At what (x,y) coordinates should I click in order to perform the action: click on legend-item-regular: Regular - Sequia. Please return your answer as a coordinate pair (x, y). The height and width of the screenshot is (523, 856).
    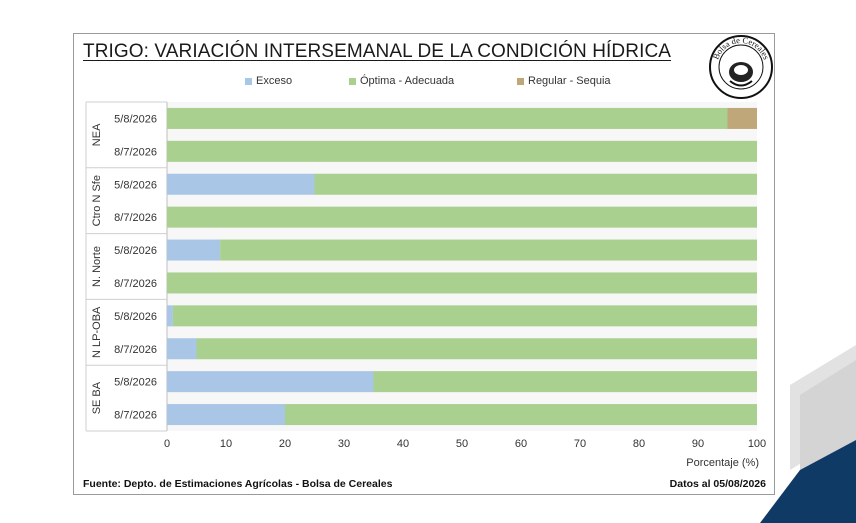
    Looking at the image, I should click on (564, 81).